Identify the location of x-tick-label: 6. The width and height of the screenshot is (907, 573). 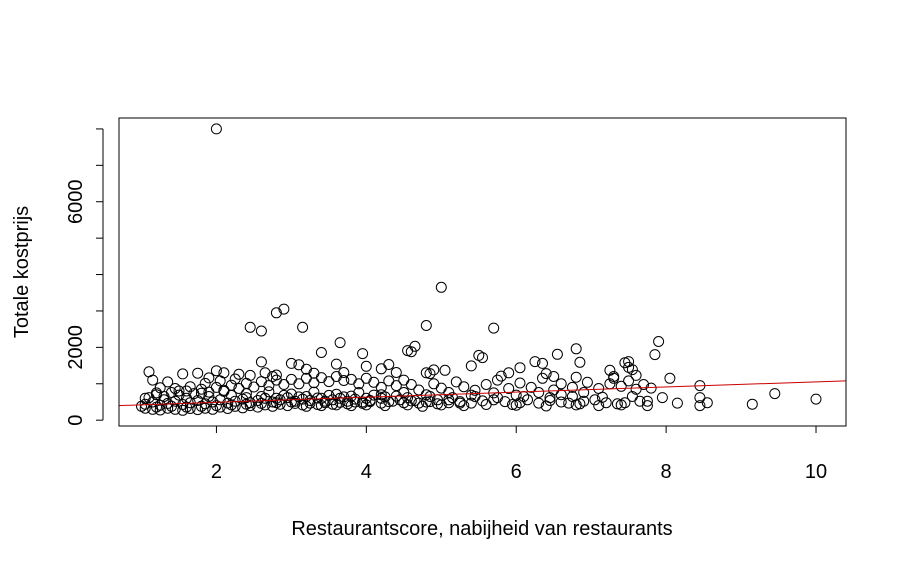
(516, 472).